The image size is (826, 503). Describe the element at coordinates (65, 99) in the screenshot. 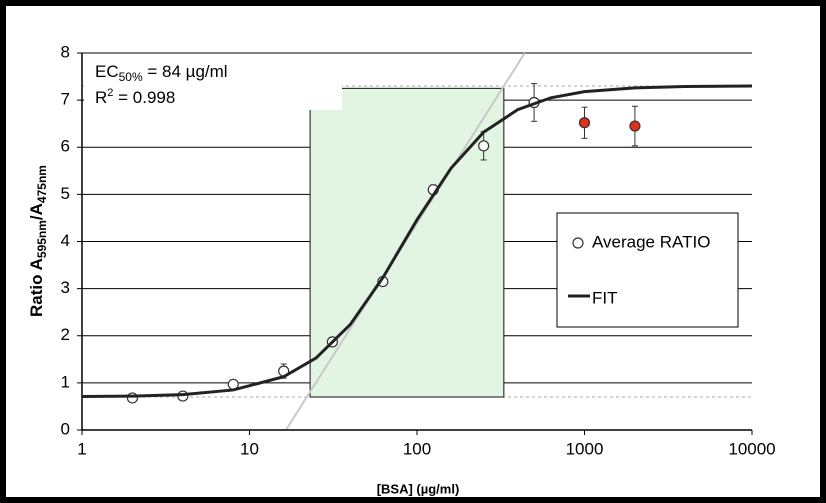

I see `y-tick-label: 7` at that location.